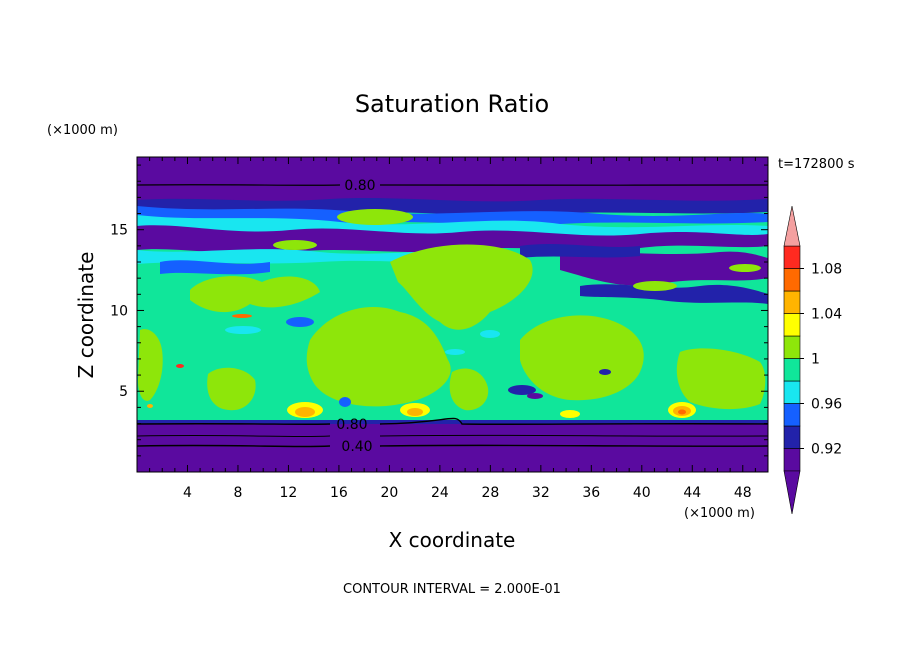  What do you see at coordinates (826, 270) in the screenshot?
I see `colorbar-label: 1.08` at bounding box center [826, 270].